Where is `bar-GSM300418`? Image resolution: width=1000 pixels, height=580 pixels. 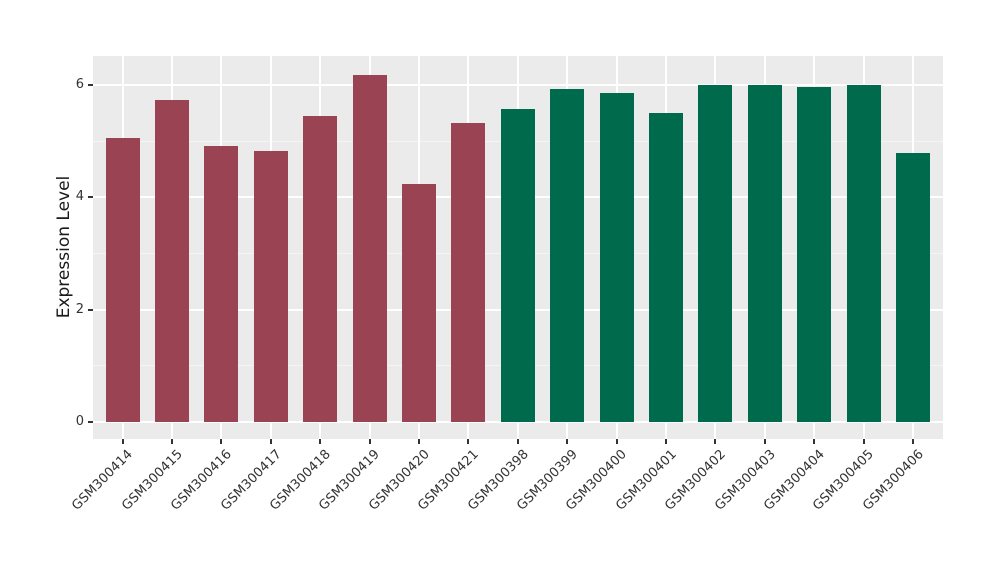 bar-GSM300418 is located at coordinates (320, 268).